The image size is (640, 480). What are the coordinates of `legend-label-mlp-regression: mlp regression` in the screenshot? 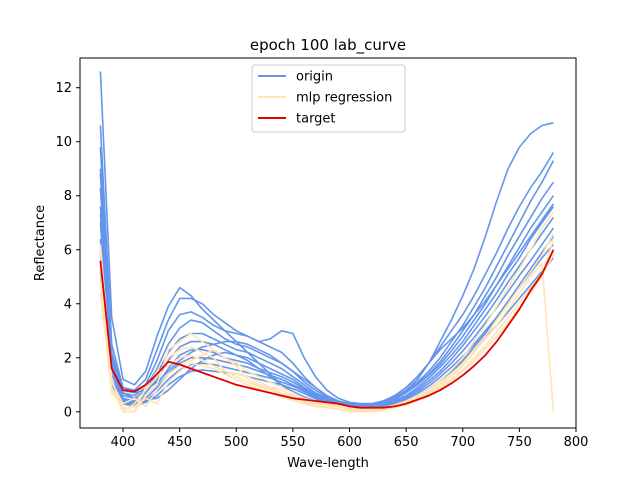 It's located at (344, 98).